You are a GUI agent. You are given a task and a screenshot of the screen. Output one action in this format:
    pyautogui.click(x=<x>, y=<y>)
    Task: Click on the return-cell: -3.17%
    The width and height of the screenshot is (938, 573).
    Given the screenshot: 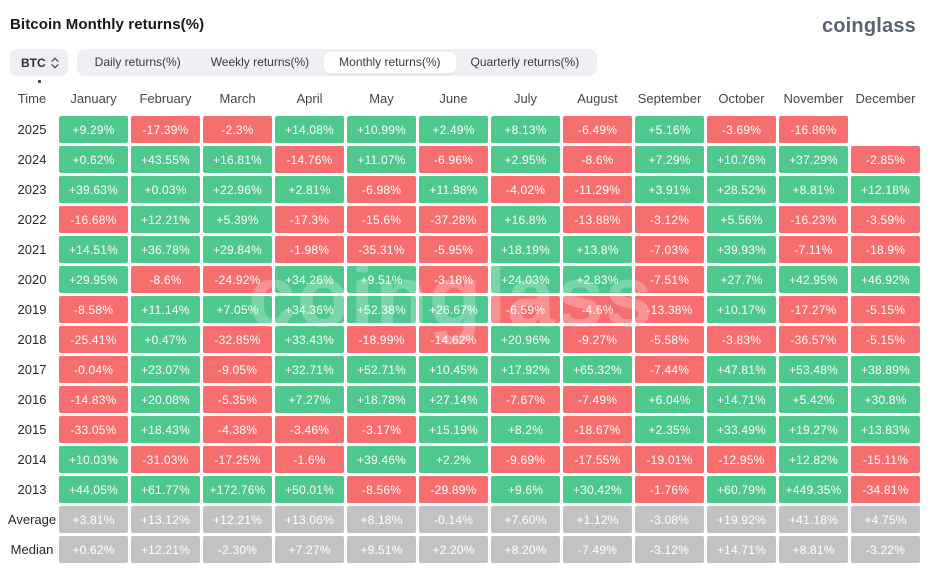 What is the action you would take?
    pyautogui.click(x=381, y=429)
    